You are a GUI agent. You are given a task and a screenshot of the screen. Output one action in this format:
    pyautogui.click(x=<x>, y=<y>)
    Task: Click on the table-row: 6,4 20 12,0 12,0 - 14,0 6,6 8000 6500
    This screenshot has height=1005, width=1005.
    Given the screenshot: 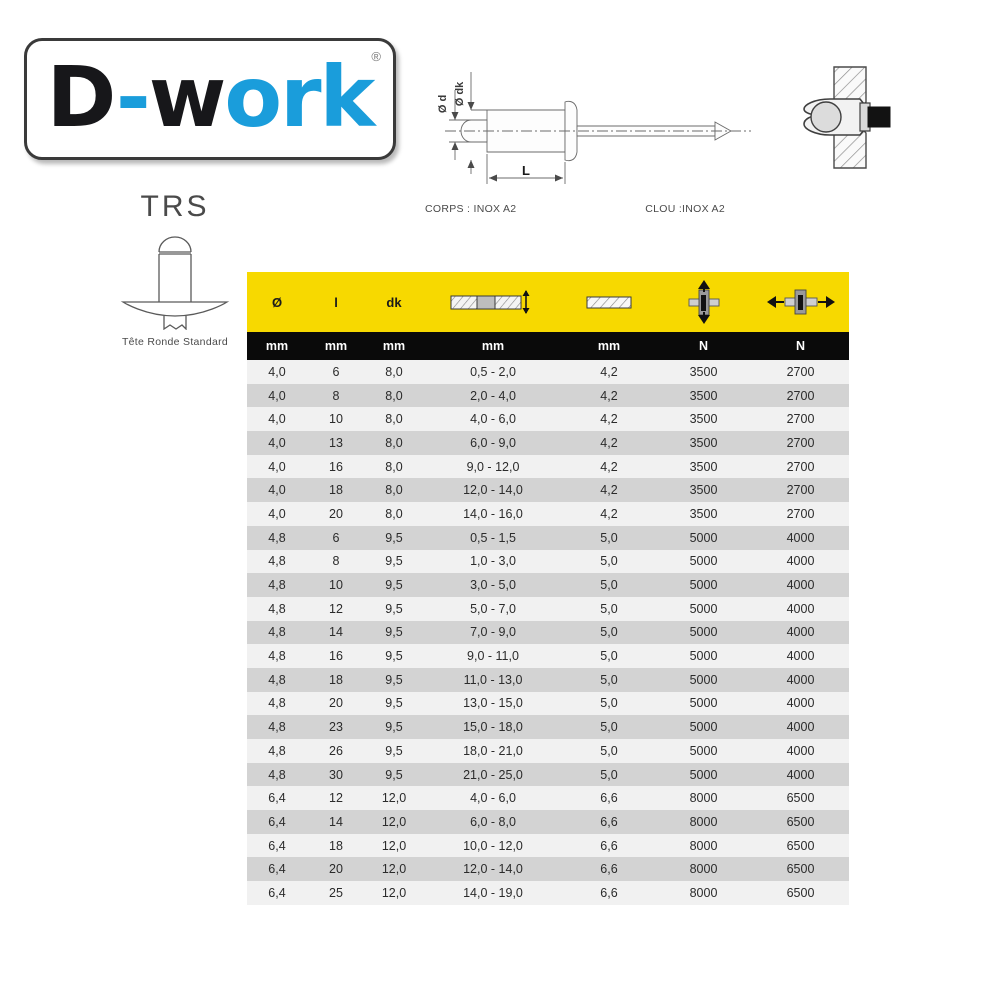 What is the action you would take?
    pyautogui.click(x=548, y=869)
    